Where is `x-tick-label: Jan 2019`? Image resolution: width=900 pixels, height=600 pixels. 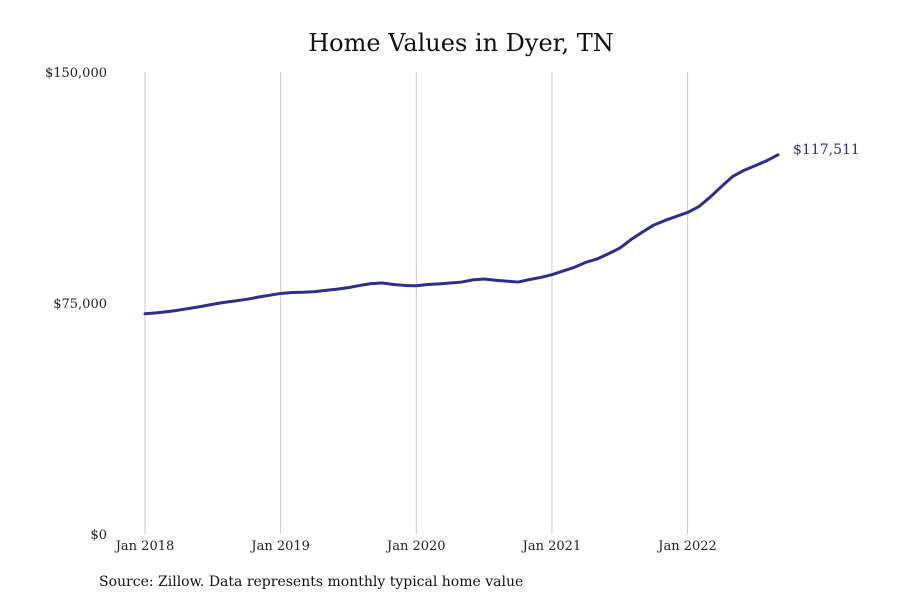 x-tick-label: Jan 2019 is located at coordinates (279, 546).